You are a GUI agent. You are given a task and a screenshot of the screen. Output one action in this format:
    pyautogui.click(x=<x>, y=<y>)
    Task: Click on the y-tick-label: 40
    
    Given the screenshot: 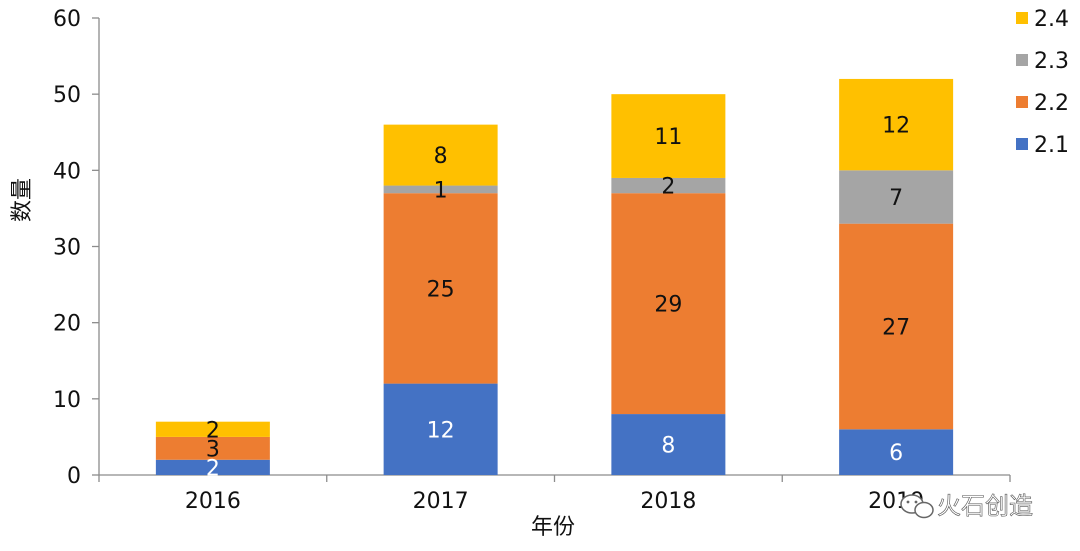 What is the action you would take?
    pyautogui.click(x=67, y=171)
    